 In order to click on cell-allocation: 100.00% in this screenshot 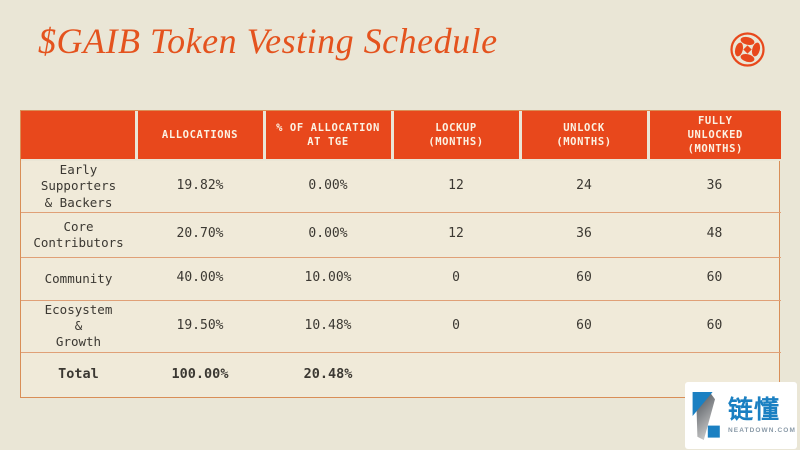, I will do `click(200, 373)`.